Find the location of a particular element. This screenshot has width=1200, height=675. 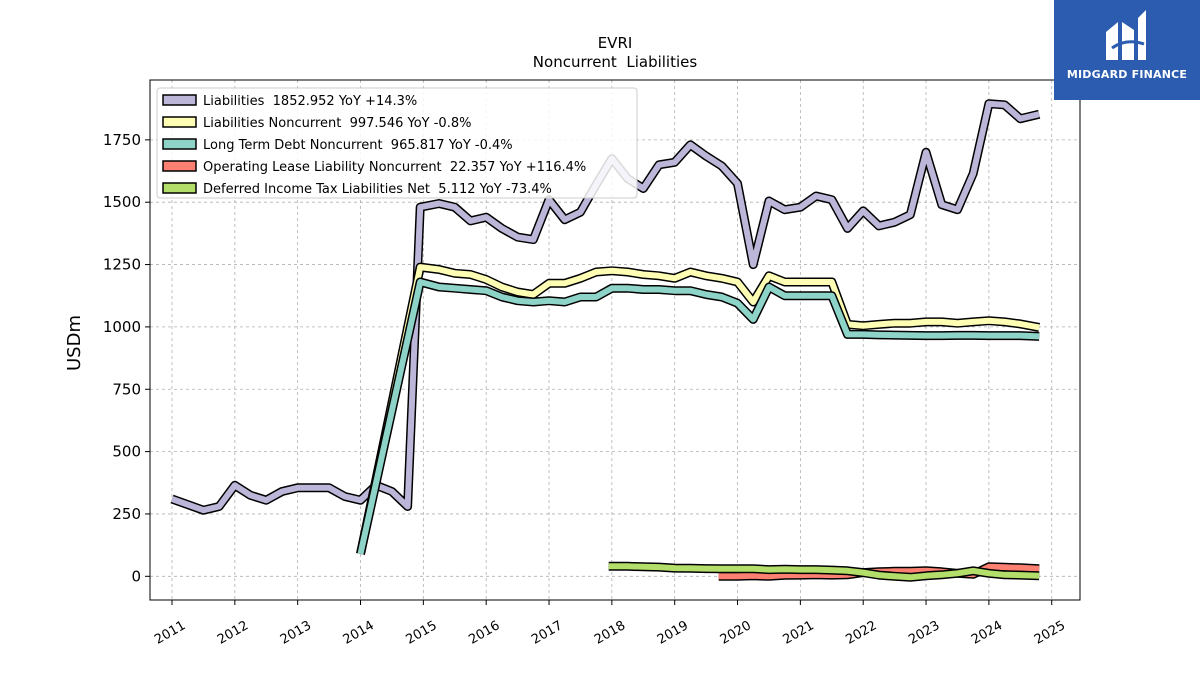

y-tick-label: 1500 is located at coordinates (122, 202).